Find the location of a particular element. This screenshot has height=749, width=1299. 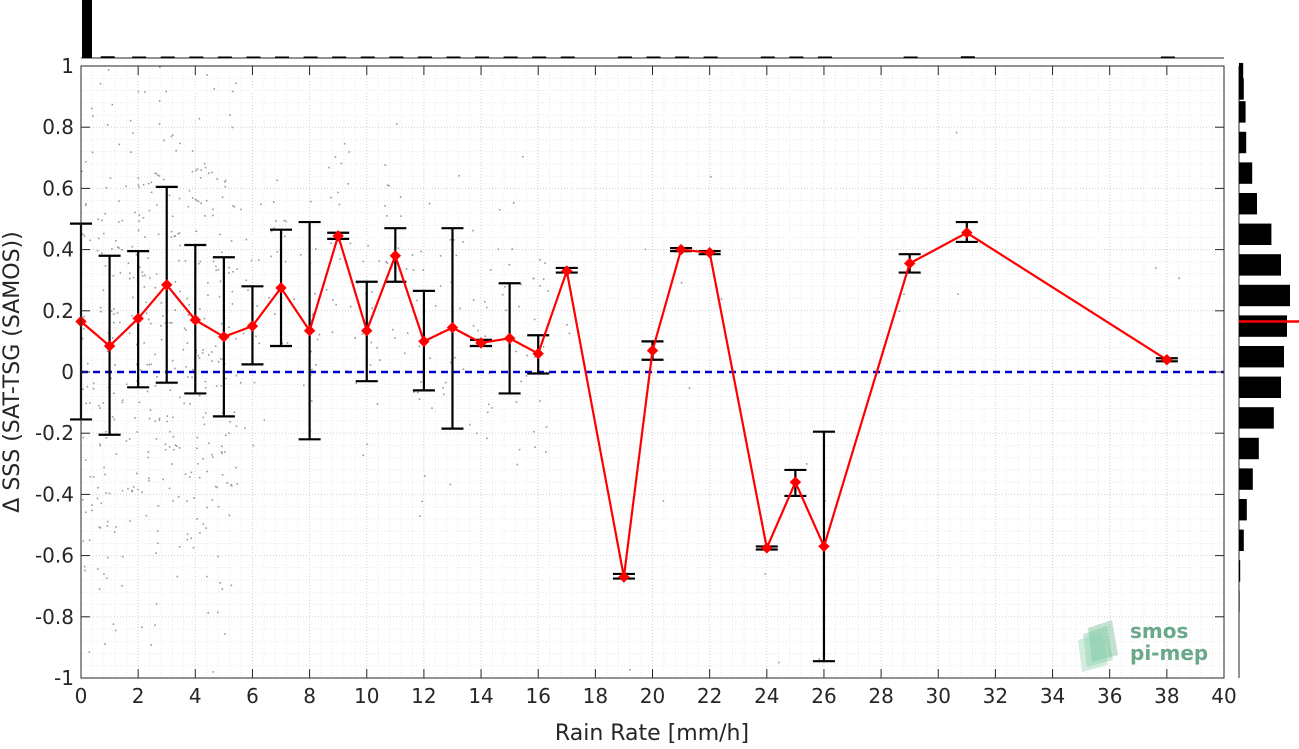

y-tick-label: 0.2 is located at coordinates (58, 311).